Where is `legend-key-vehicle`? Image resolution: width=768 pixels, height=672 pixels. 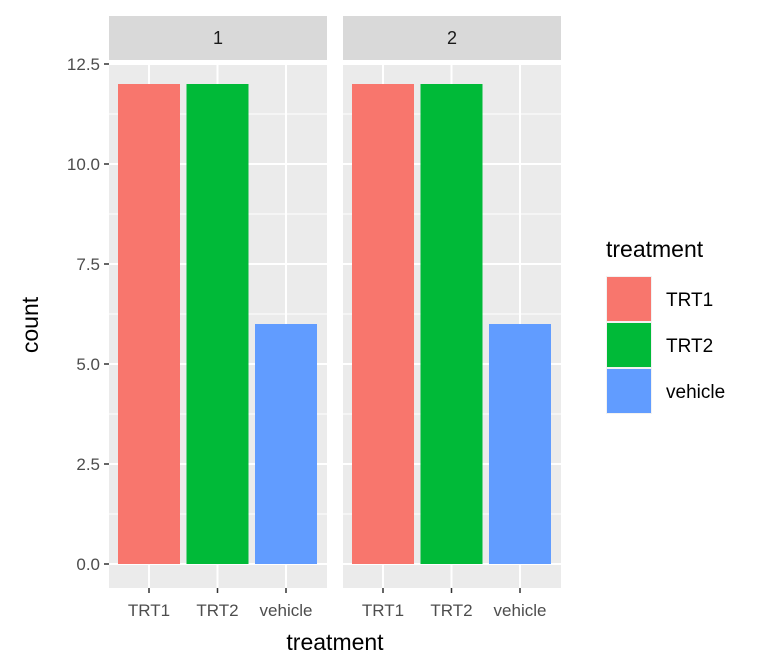 legend-key-vehicle is located at coordinates (629, 391).